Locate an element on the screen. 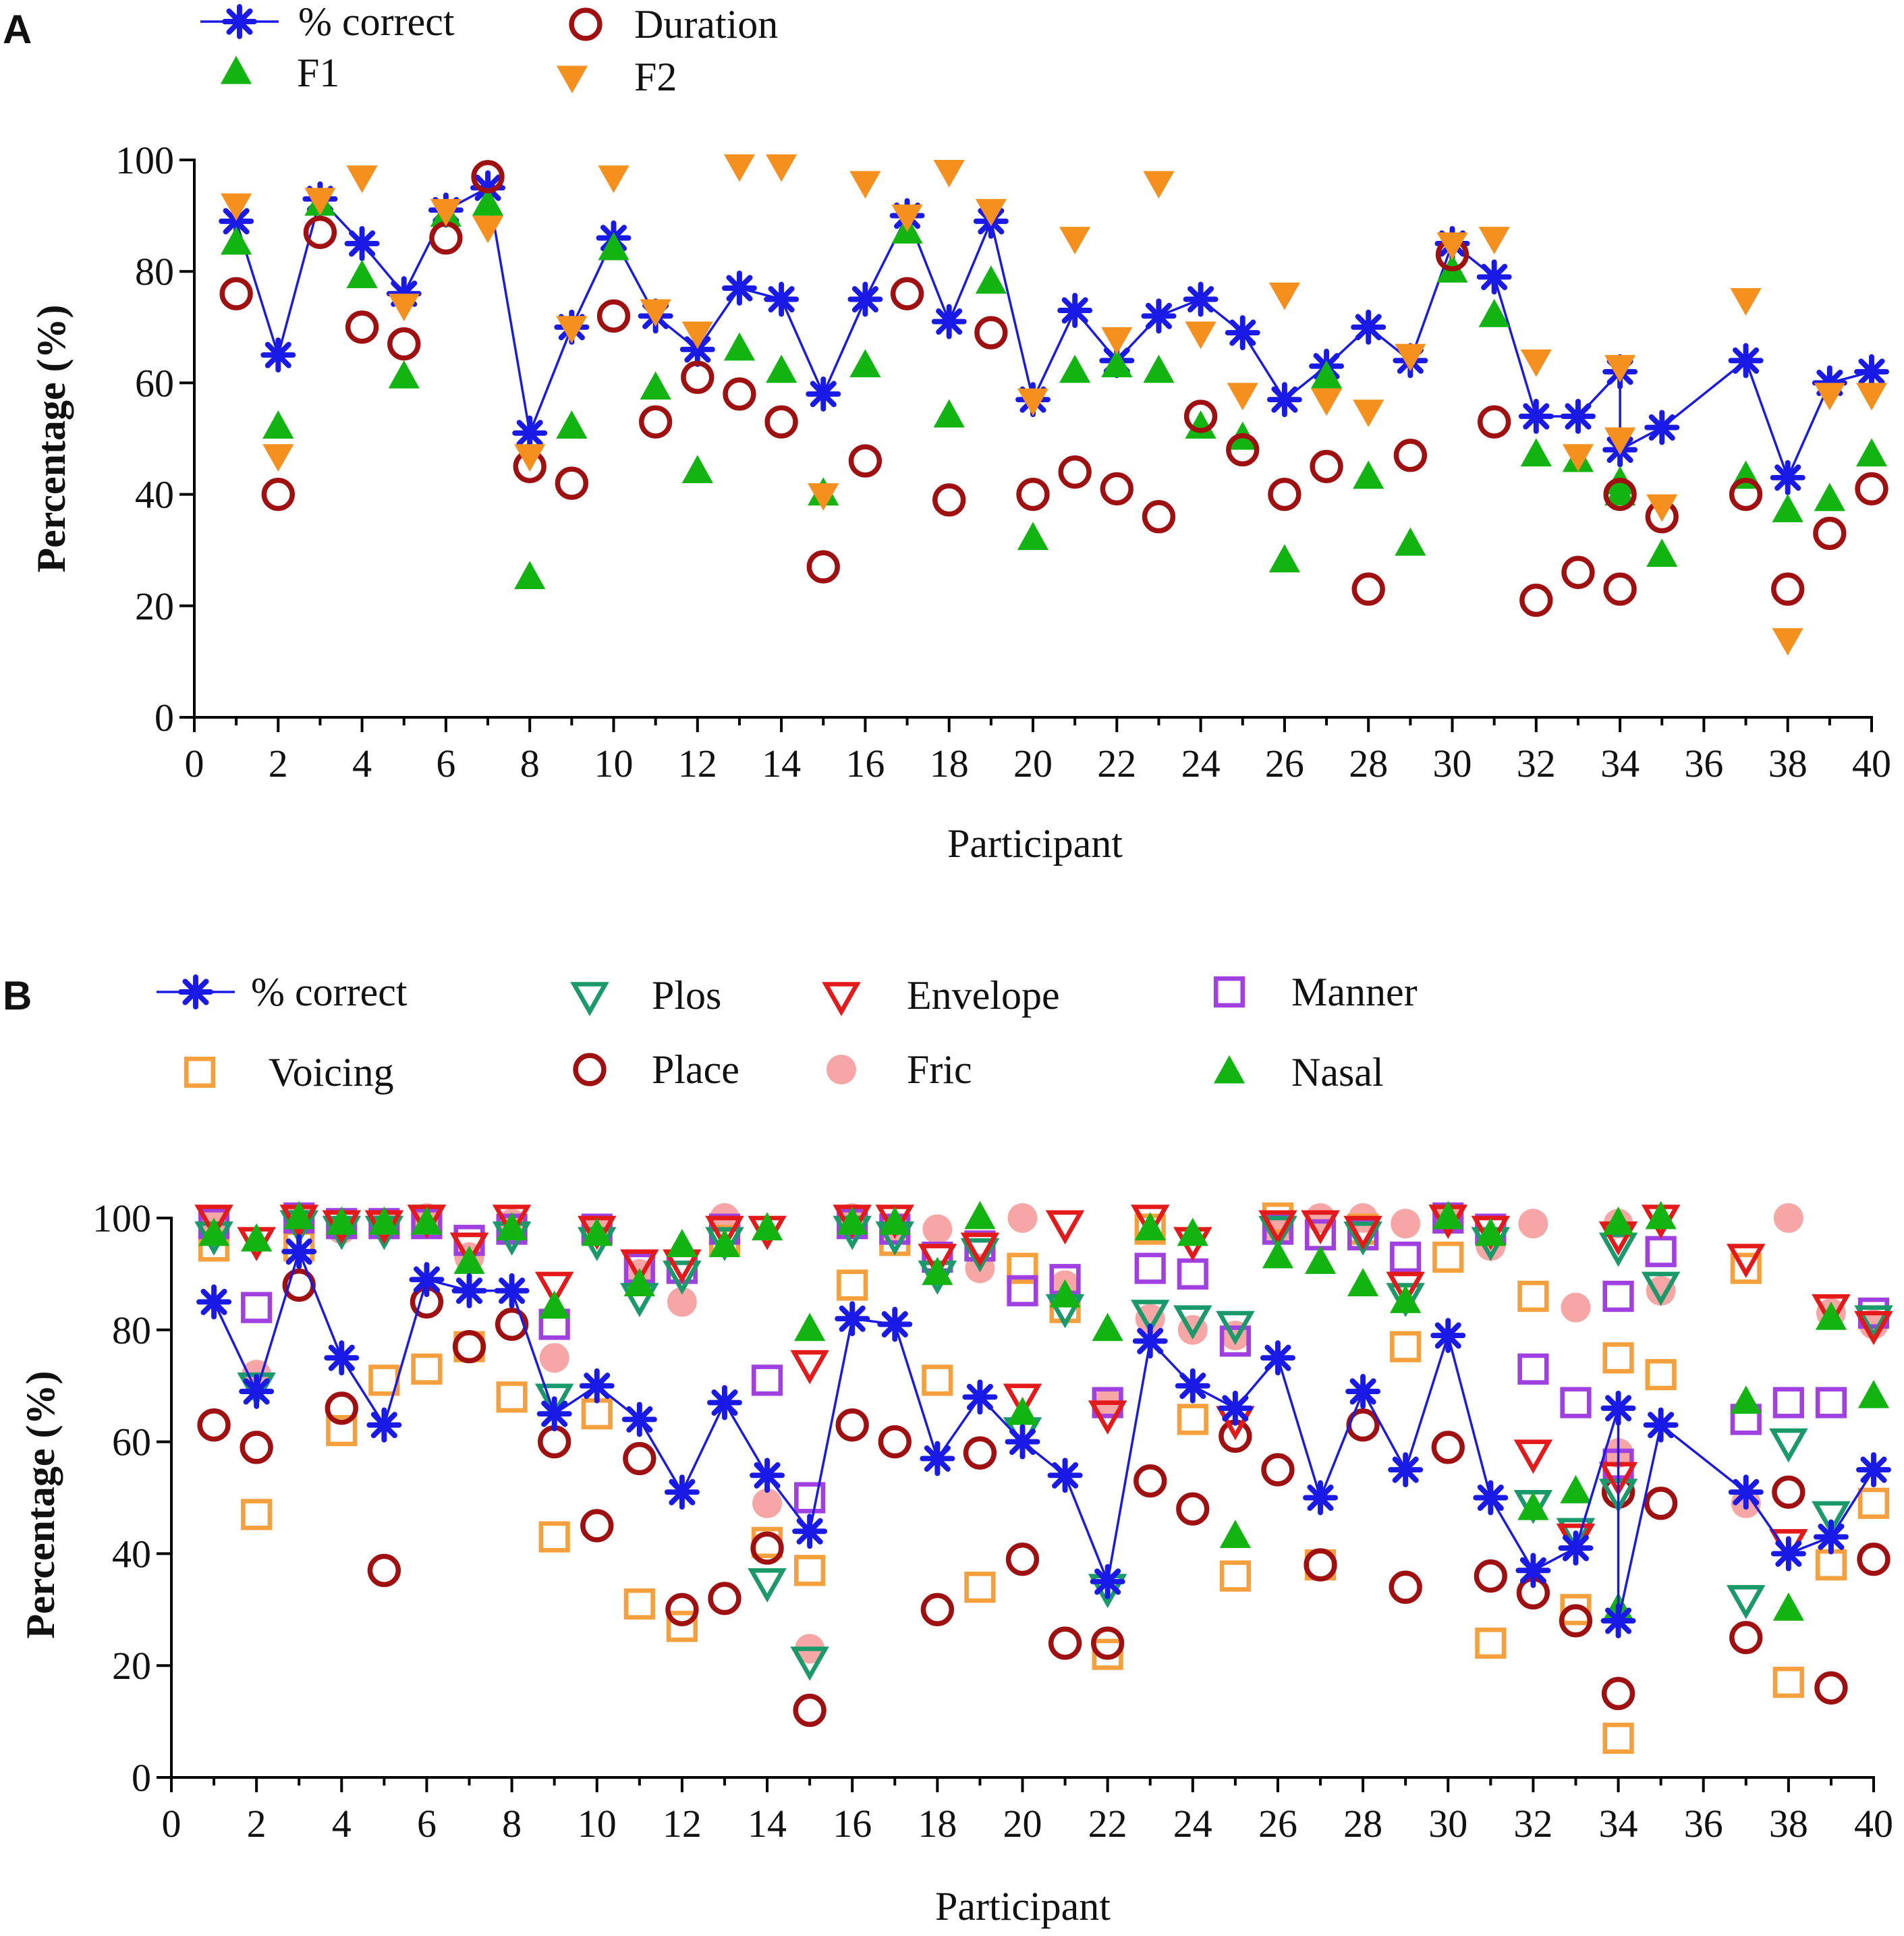 Image resolution: width=1904 pixels, height=1936 pixels. legend-label: % correct is located at coordinates (376, 22).